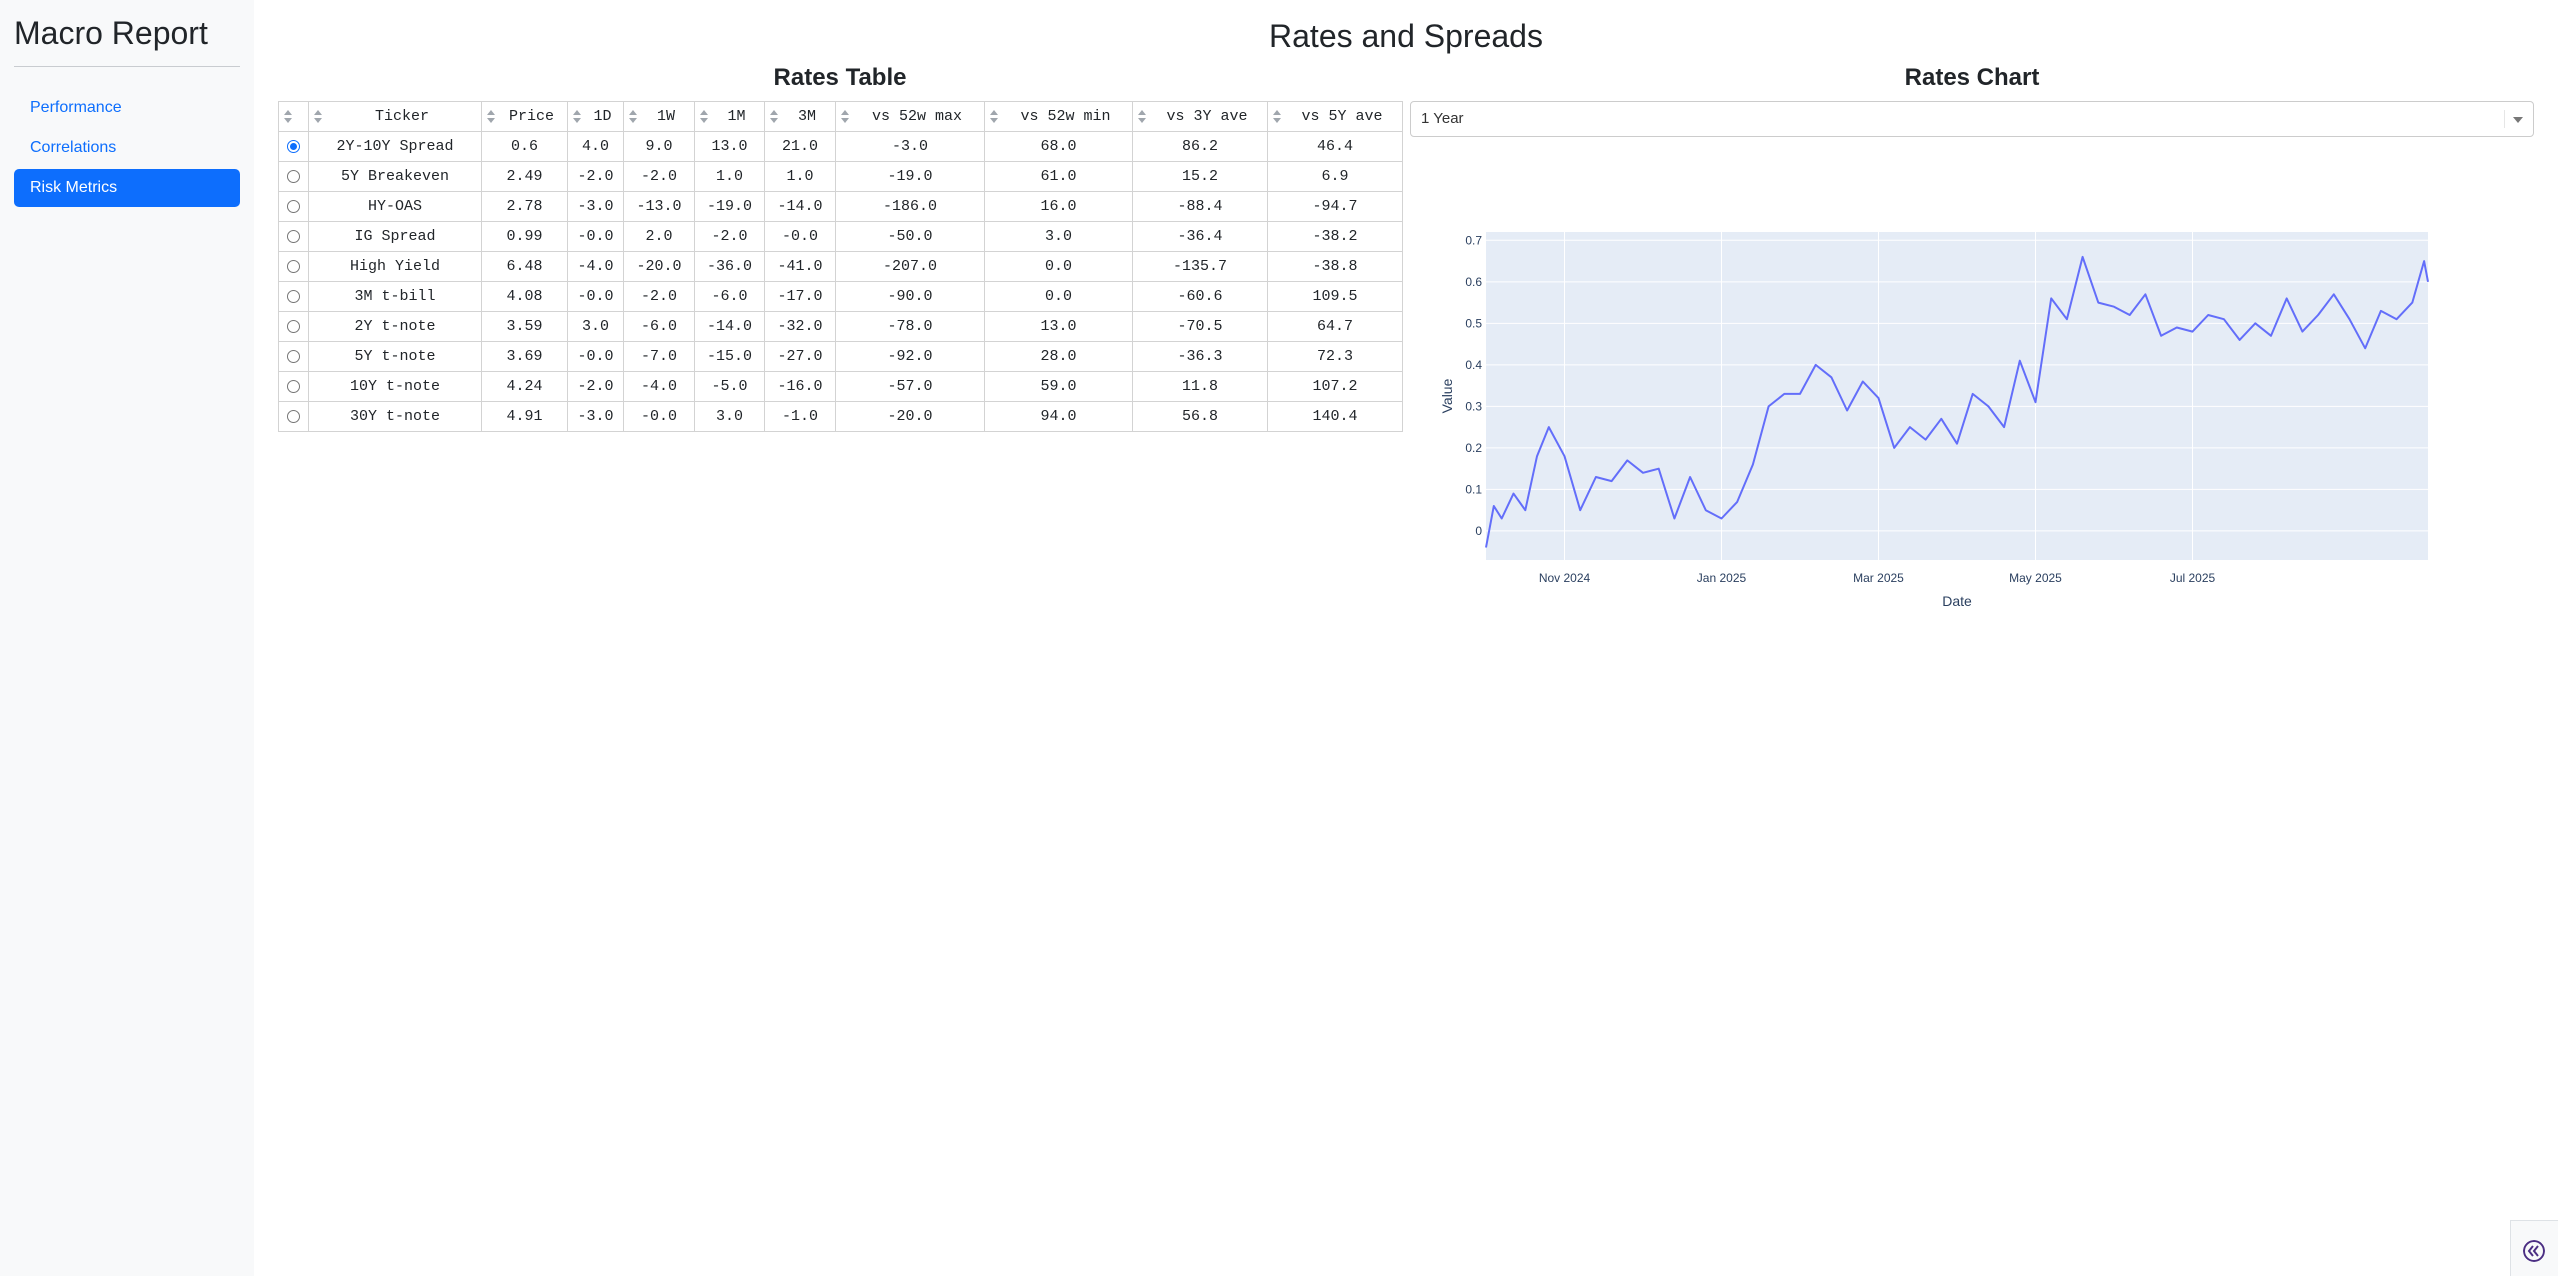 This screenshot has height=1276, width=2558. I want to click on table-cell: 9.0, so click(659, 146).